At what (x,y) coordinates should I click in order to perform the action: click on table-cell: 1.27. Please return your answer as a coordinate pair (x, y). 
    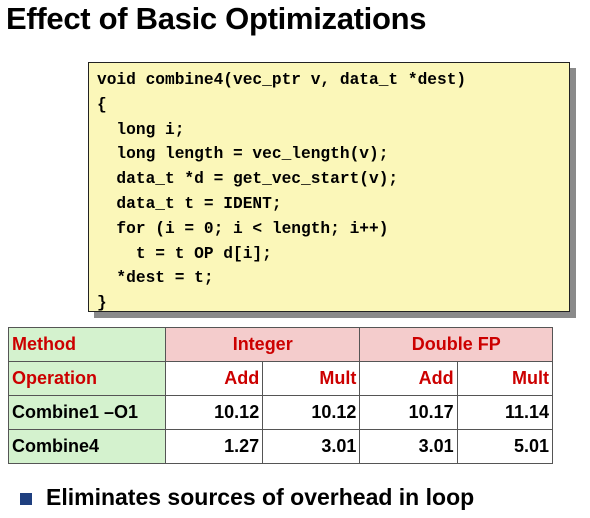
    Looking at the image, I should click on (214, 446).